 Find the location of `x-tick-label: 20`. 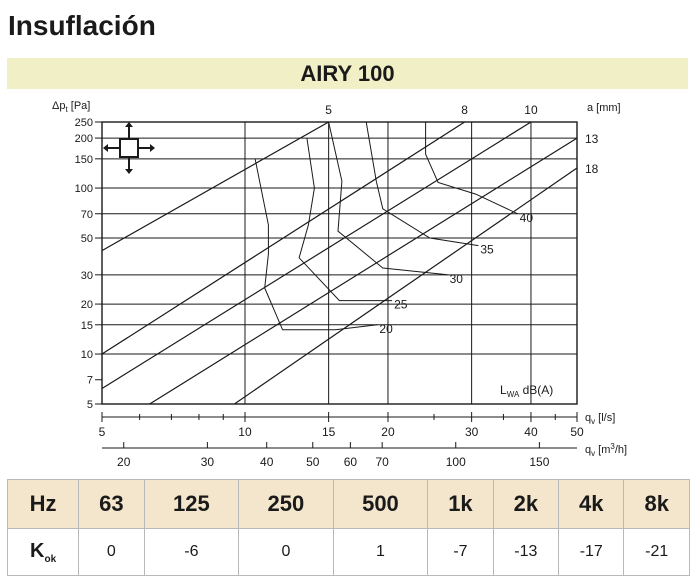

x-tick-label: 20 is located at coordinates (388, 432).